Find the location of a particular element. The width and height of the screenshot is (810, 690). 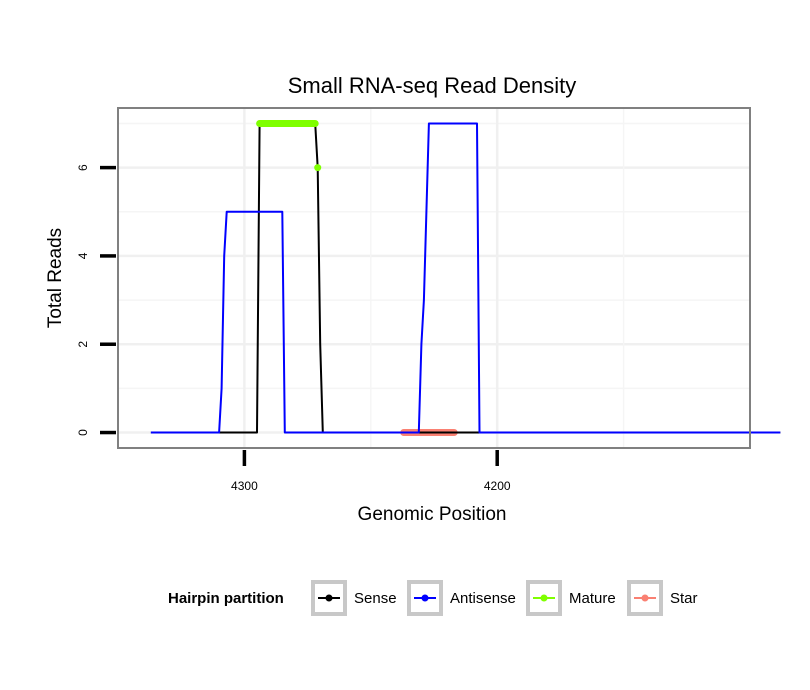

legend-entry-mature: Mature is located at coordinates (571, 598).